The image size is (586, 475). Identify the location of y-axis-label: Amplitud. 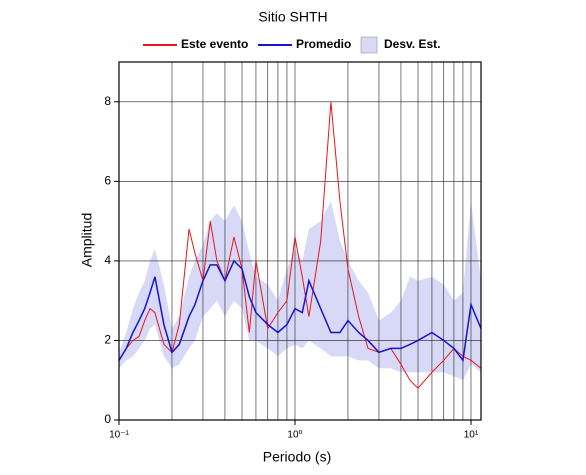
(87, 240).